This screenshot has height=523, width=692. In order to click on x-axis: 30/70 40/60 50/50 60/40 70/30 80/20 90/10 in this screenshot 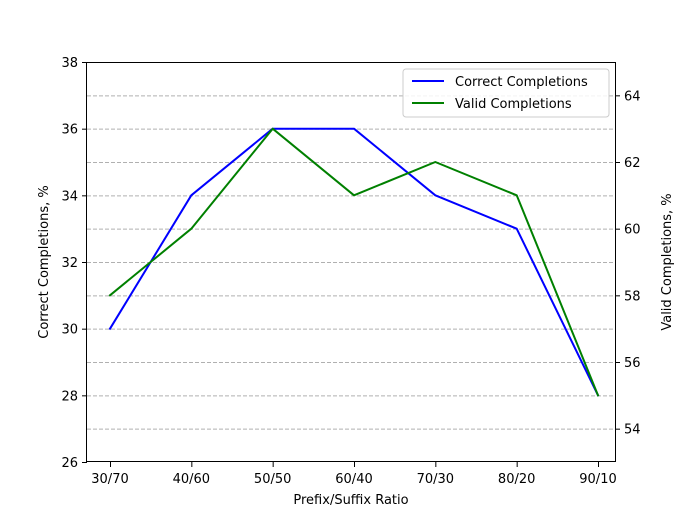, I will do `click(354, 474)`.